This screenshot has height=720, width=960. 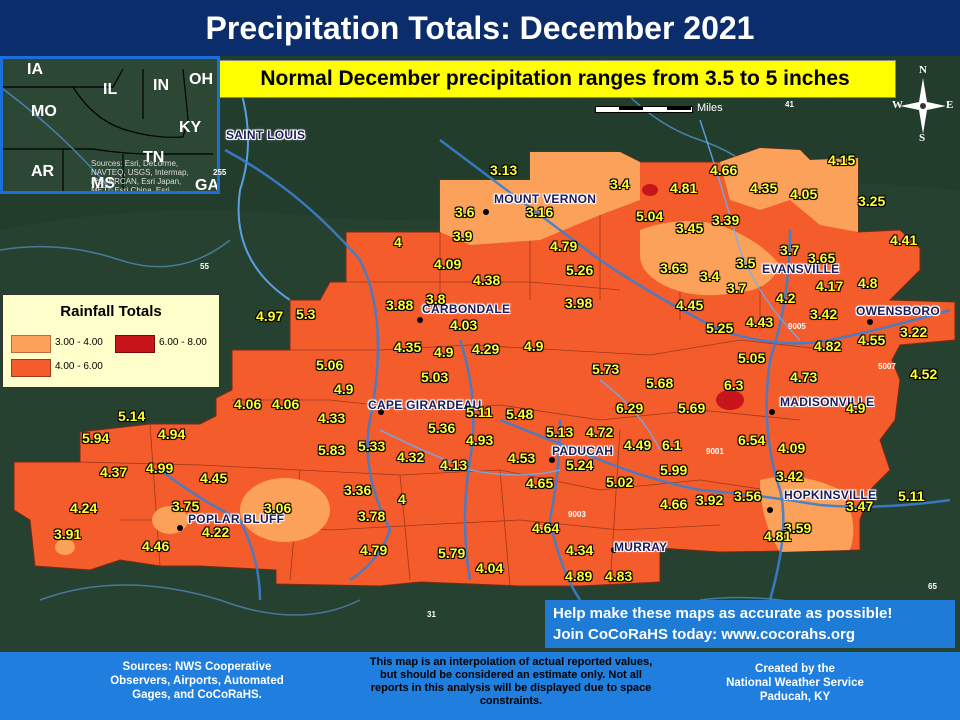 What do you see at coordinates (564, 246) in the screenshot?
I see `precip-value: 4.79` at bounding box center [564, 246].